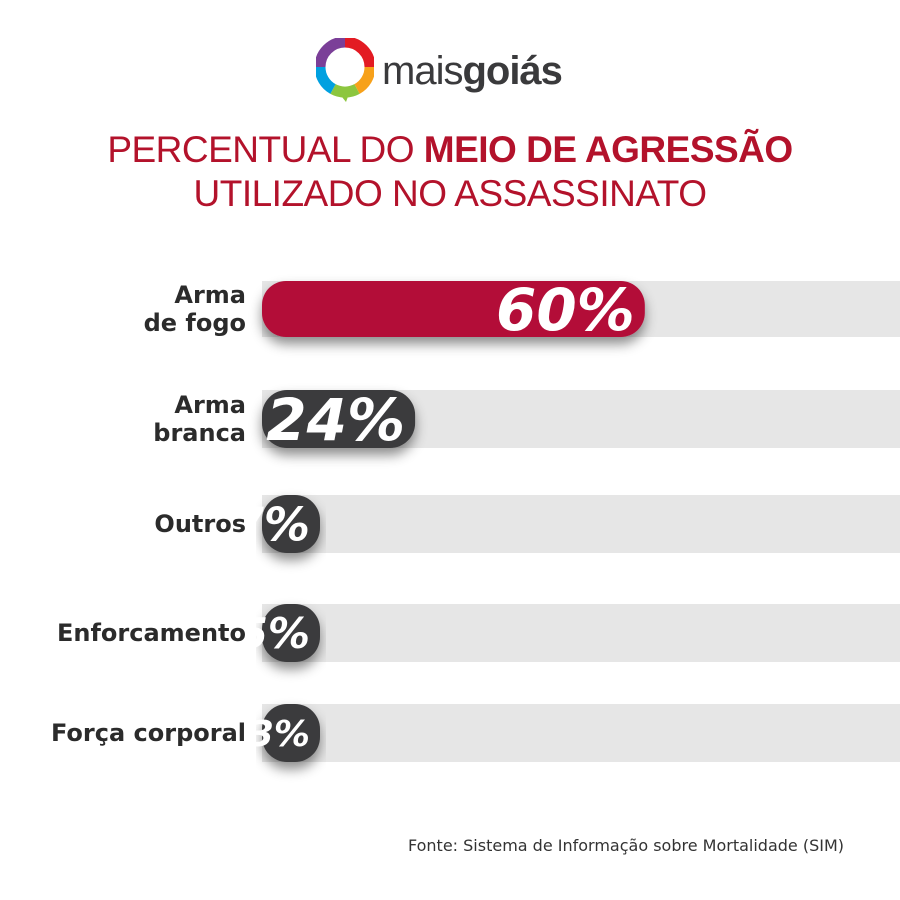 Image resolution: width=900 pixels, height=900 pixels. I want to click on category-label-line: branca, so click(199, 433).